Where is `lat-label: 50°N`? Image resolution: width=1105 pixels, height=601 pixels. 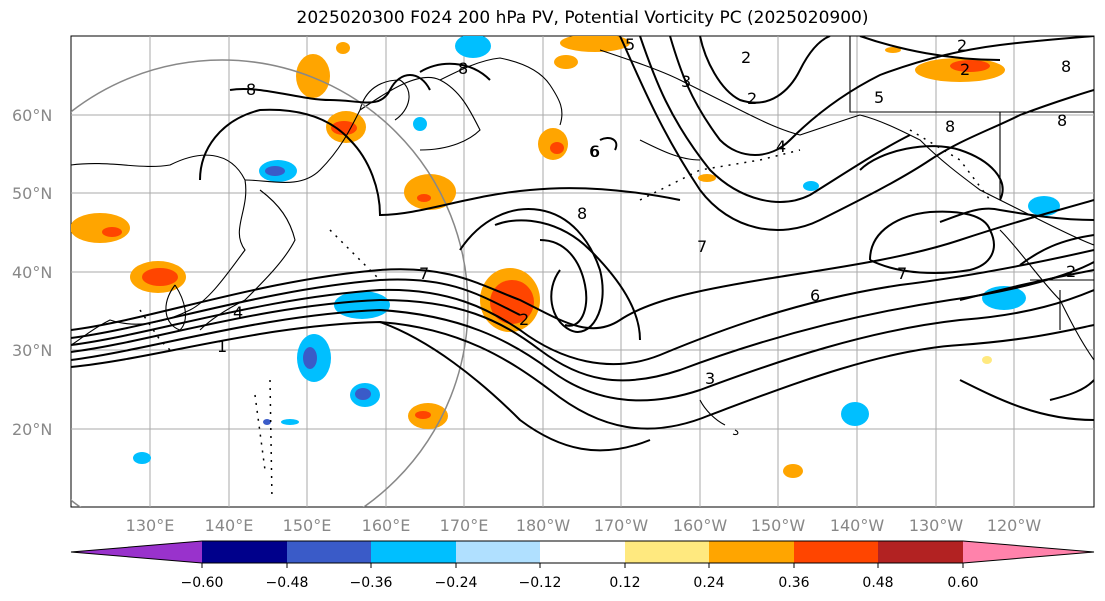 lat-label: 50°N is located at coordinates (32, 193).